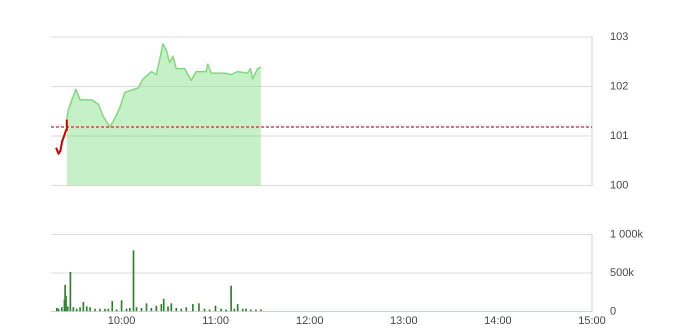 This screenshot has height=336, width=690. What do you see at coordinates (619, 136) in the screenshot?
I see `y-tick-label: 101` at bounding box center [619, 136].